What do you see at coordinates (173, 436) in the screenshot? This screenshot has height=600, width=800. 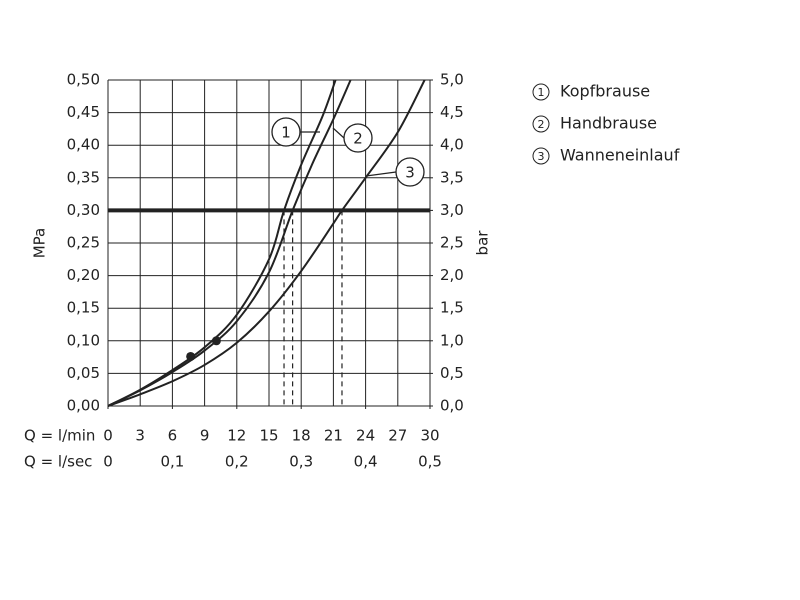 I see `x-tick-label: 6` at bounding box center [173, 436].